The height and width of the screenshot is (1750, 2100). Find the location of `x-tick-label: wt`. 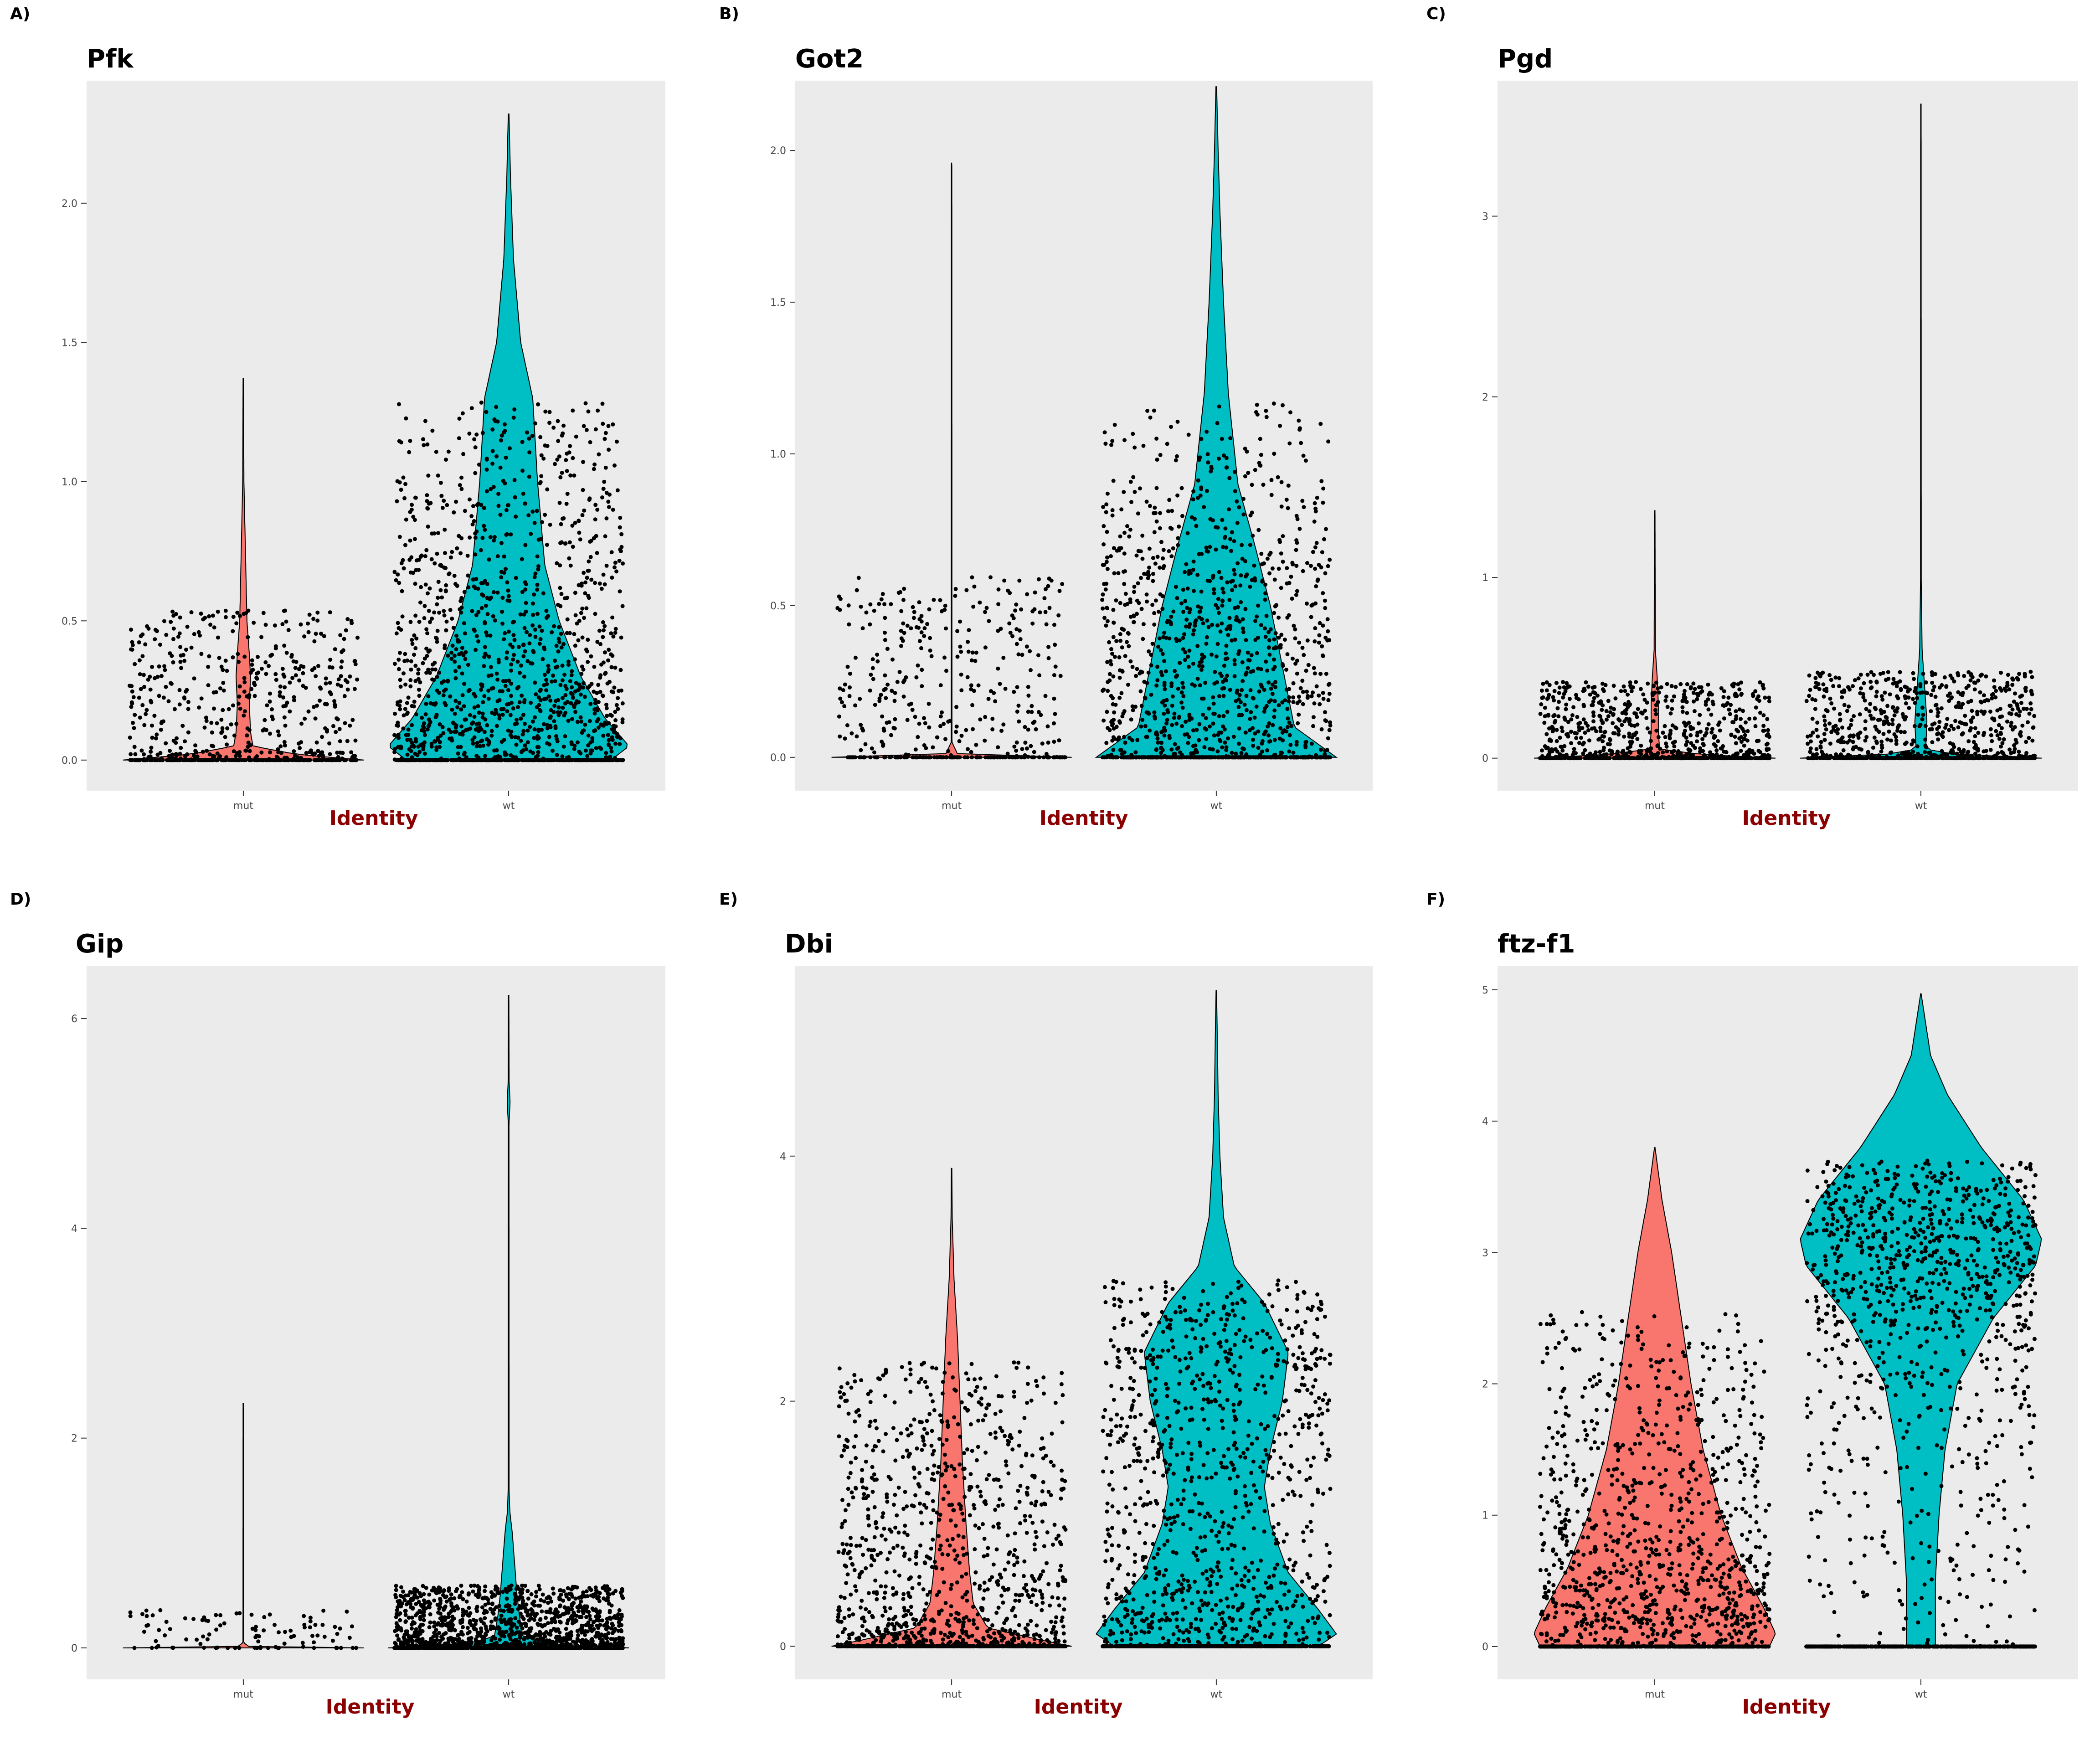

x-tick-label: wt is located at coordinates (1217, 806).